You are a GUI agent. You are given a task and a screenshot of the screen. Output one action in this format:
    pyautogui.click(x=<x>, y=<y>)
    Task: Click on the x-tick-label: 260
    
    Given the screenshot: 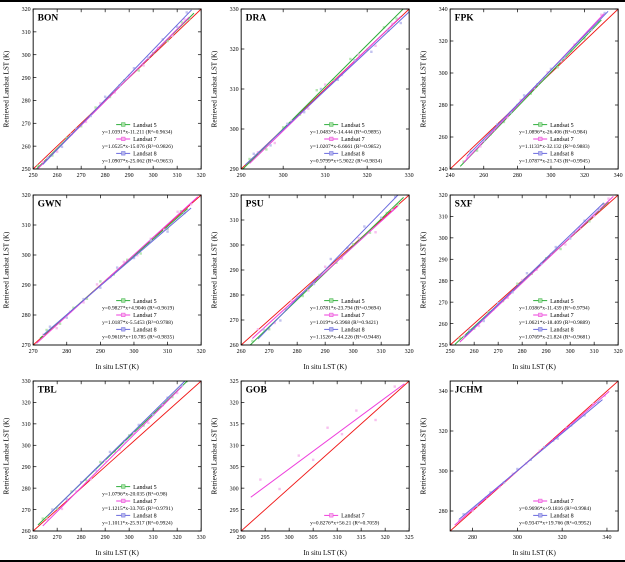 What is the action you would take?
    pyautogui.click(x=33, y=538)
    